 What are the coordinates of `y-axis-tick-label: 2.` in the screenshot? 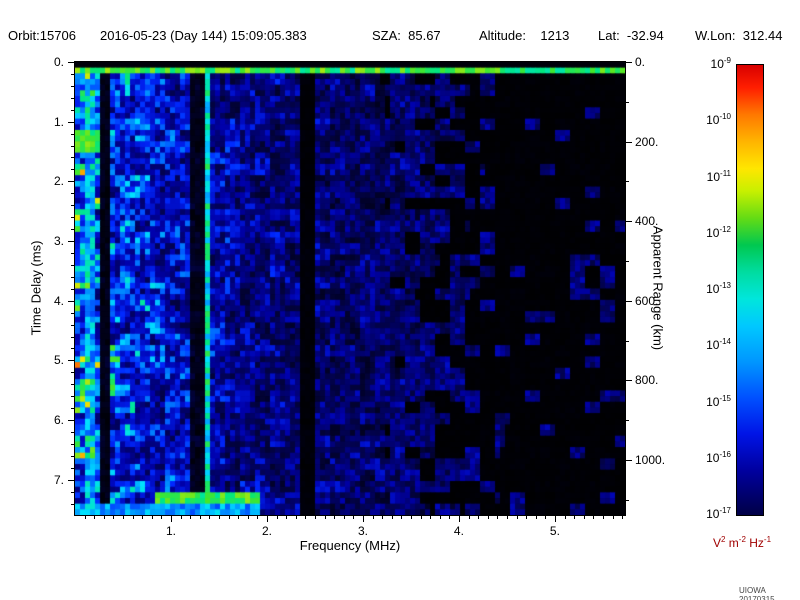 It's located at (58, 181).